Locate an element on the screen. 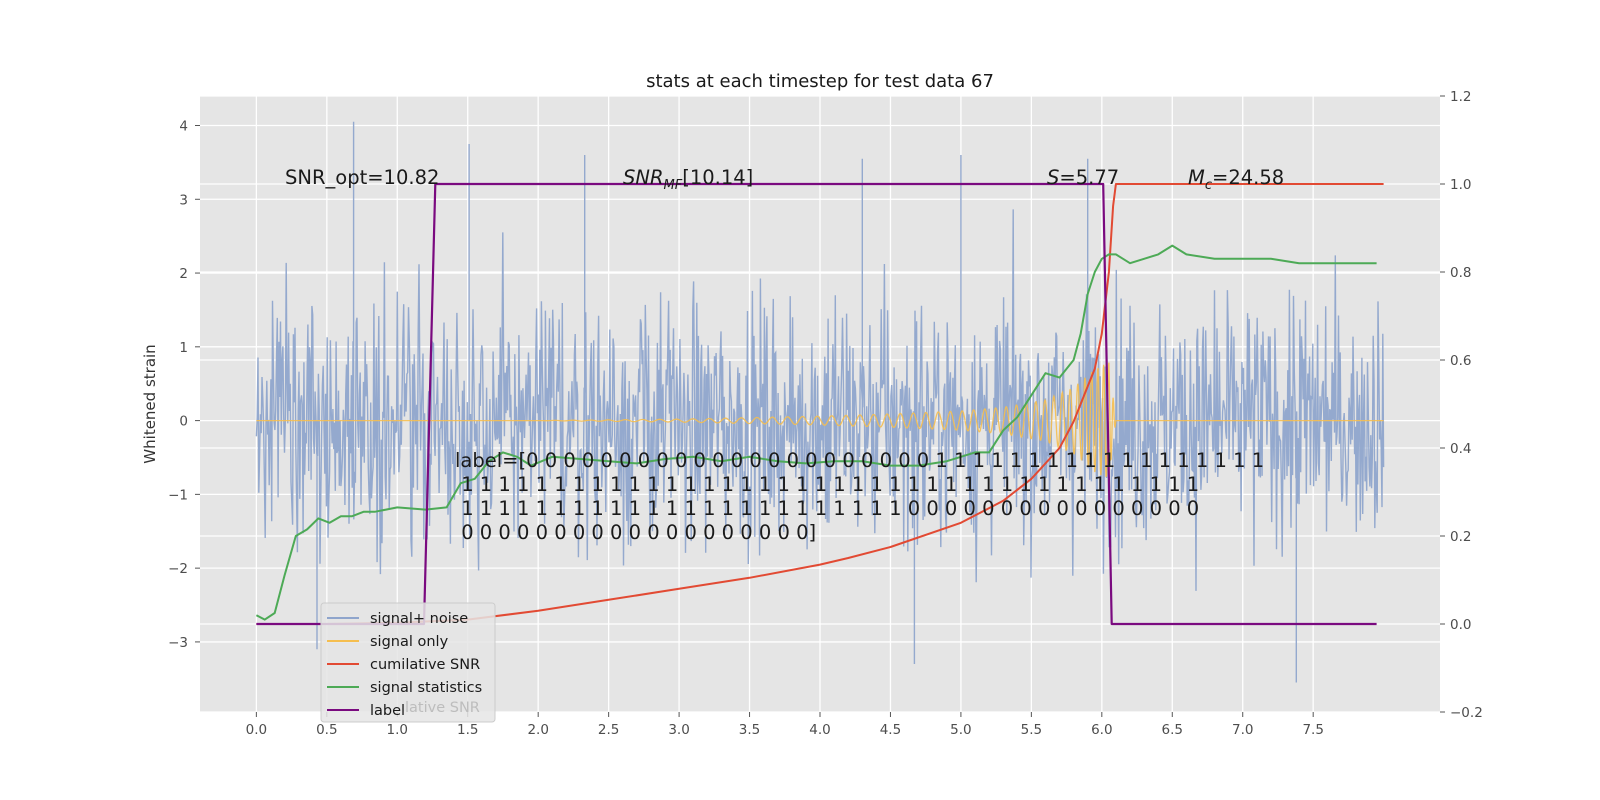  annotation-snr-opt: SNR_opt=10.82 is located at coordinates (362, 177).